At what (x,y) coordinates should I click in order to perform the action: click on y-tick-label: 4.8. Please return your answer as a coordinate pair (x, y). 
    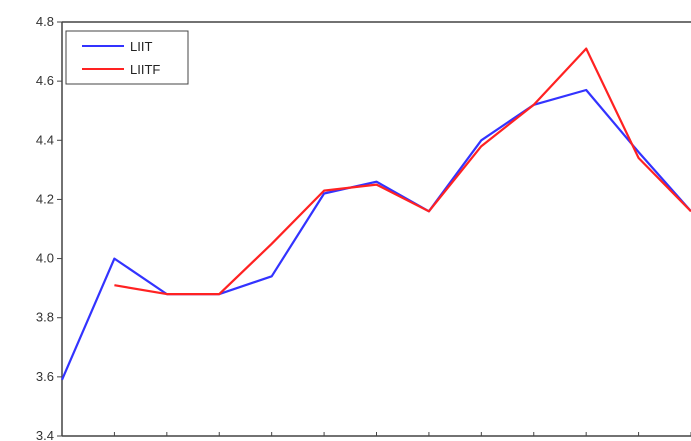
    Looking at the image, I should click on (45, 21).